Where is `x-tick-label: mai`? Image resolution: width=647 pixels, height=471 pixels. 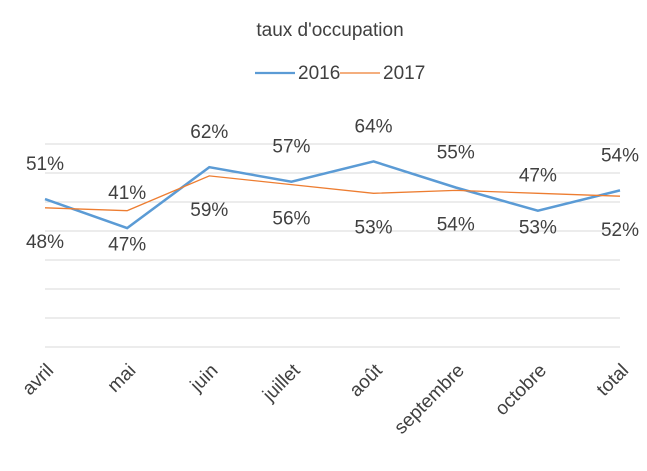
x-tick-label: mai is located at coordinates (122, 378).